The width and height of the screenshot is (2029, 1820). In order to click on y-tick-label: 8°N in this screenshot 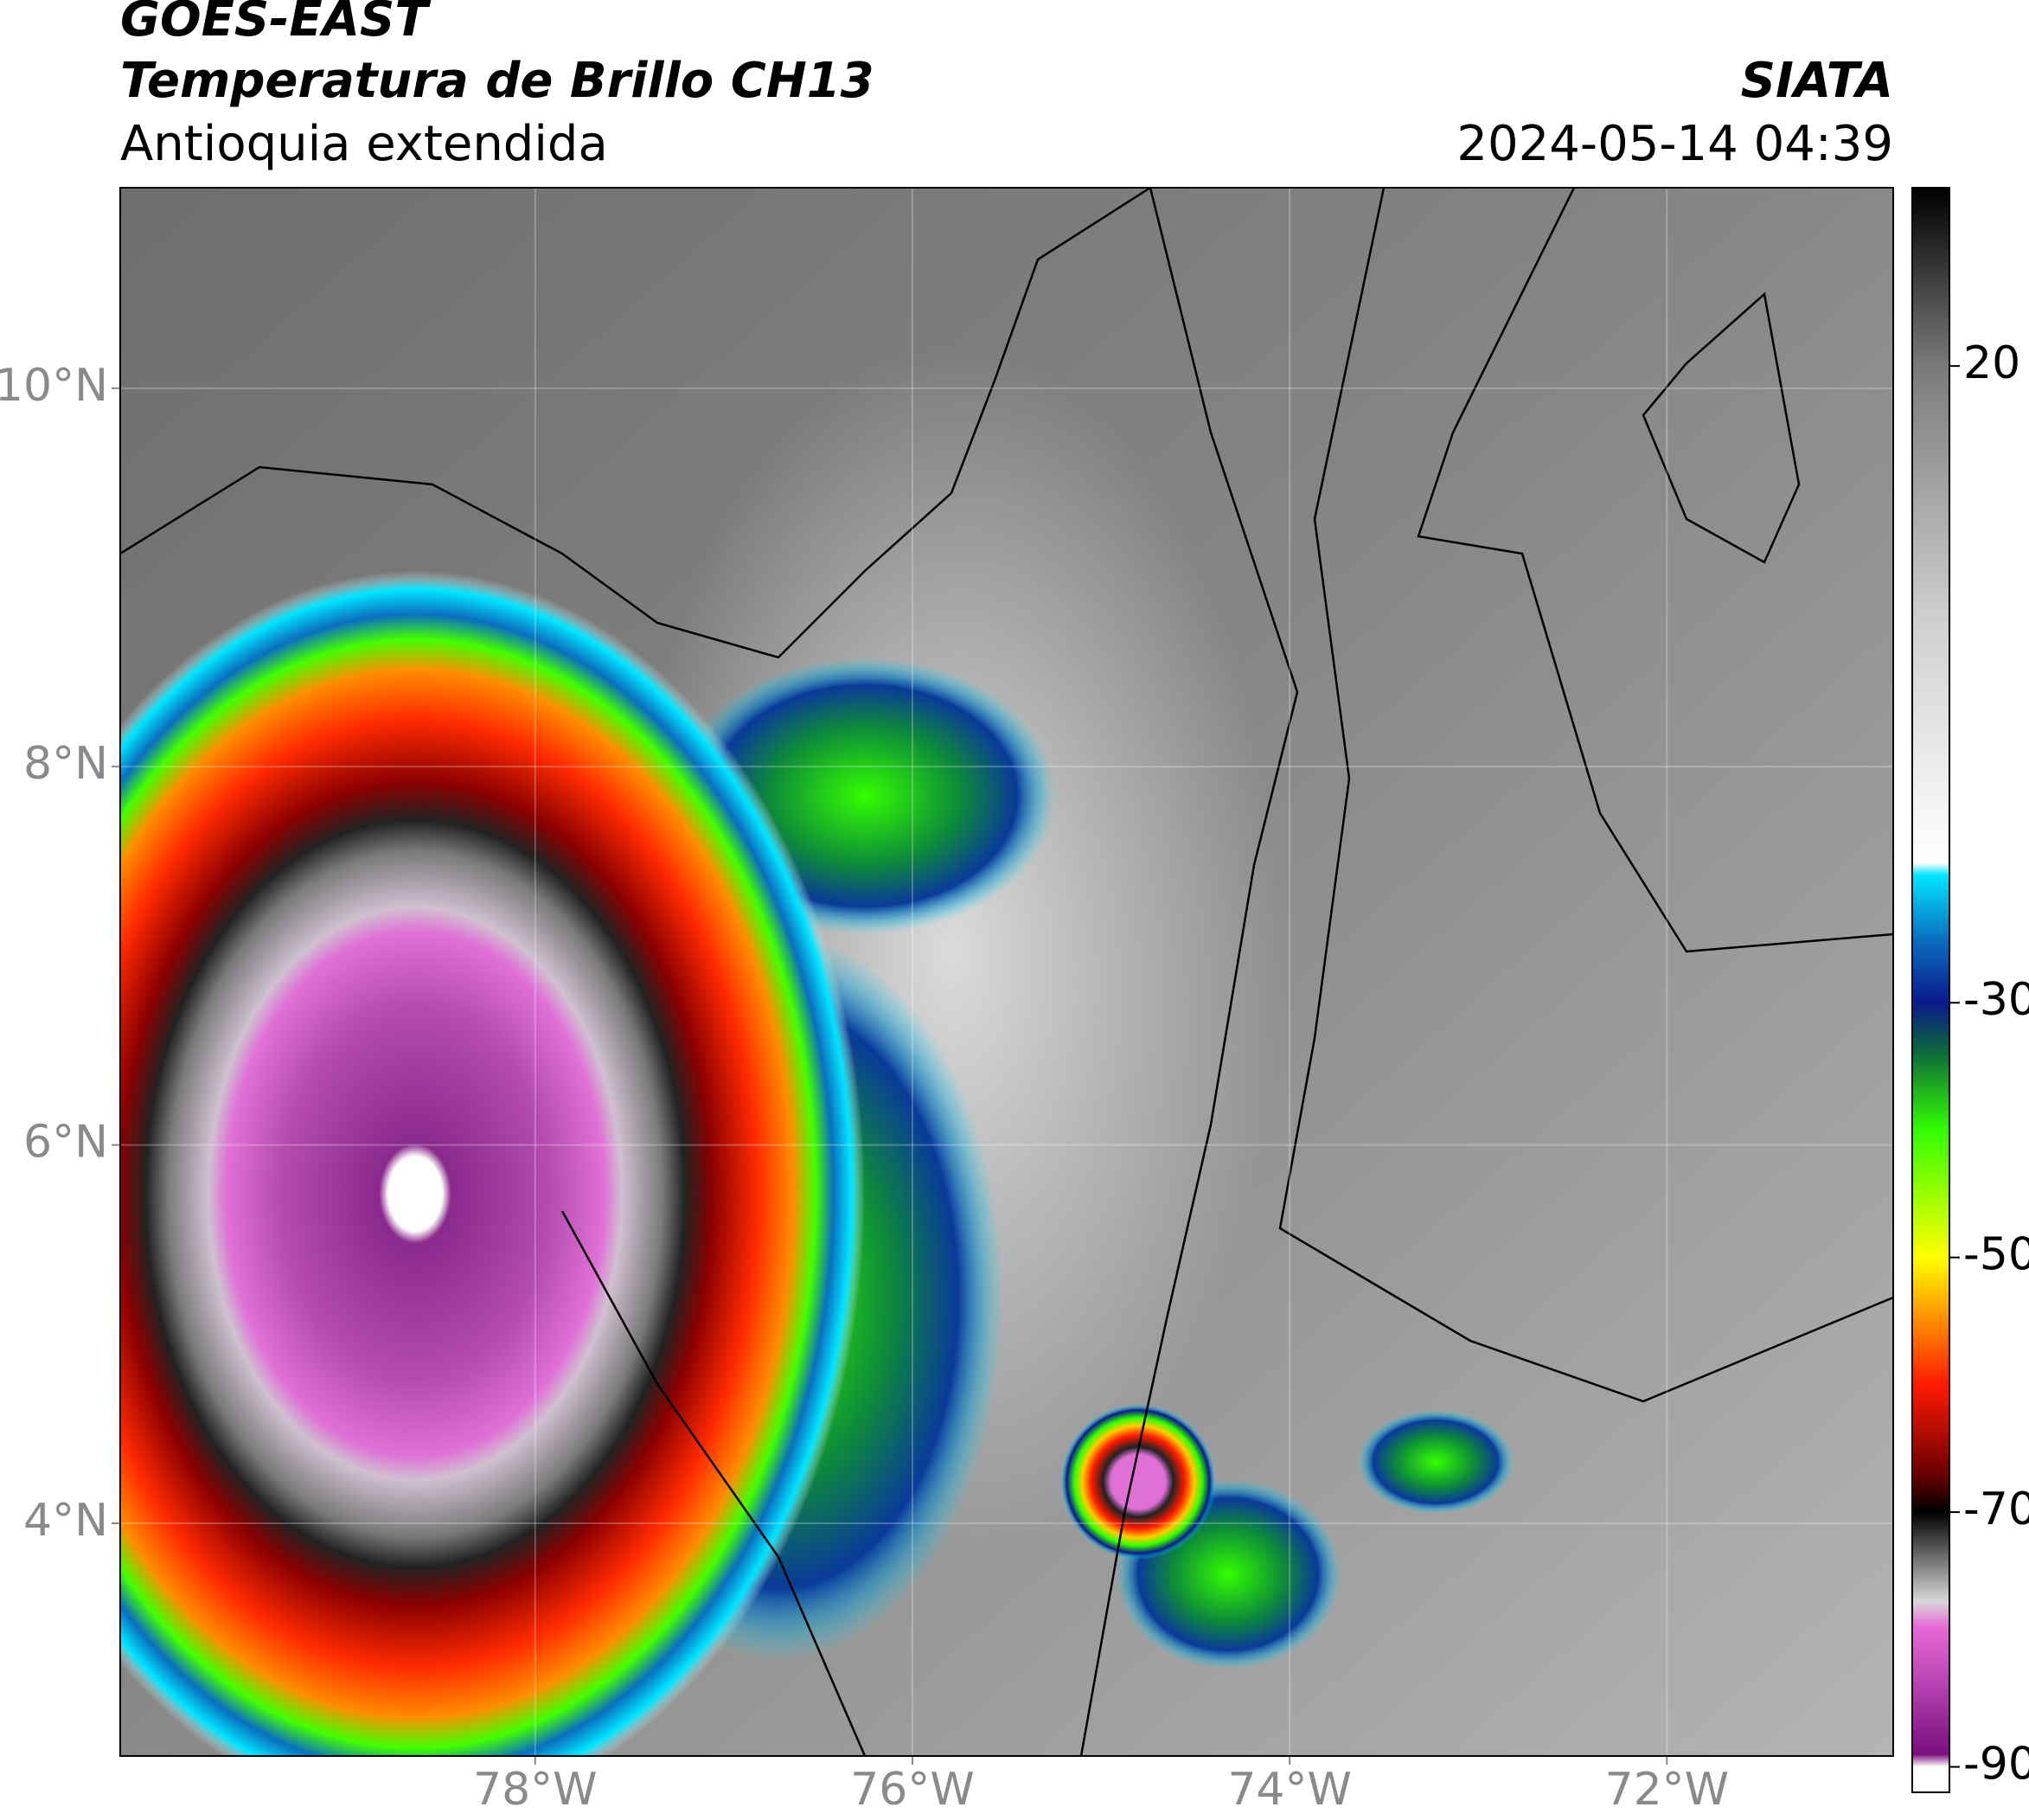, I will do `click(65, 764)`.